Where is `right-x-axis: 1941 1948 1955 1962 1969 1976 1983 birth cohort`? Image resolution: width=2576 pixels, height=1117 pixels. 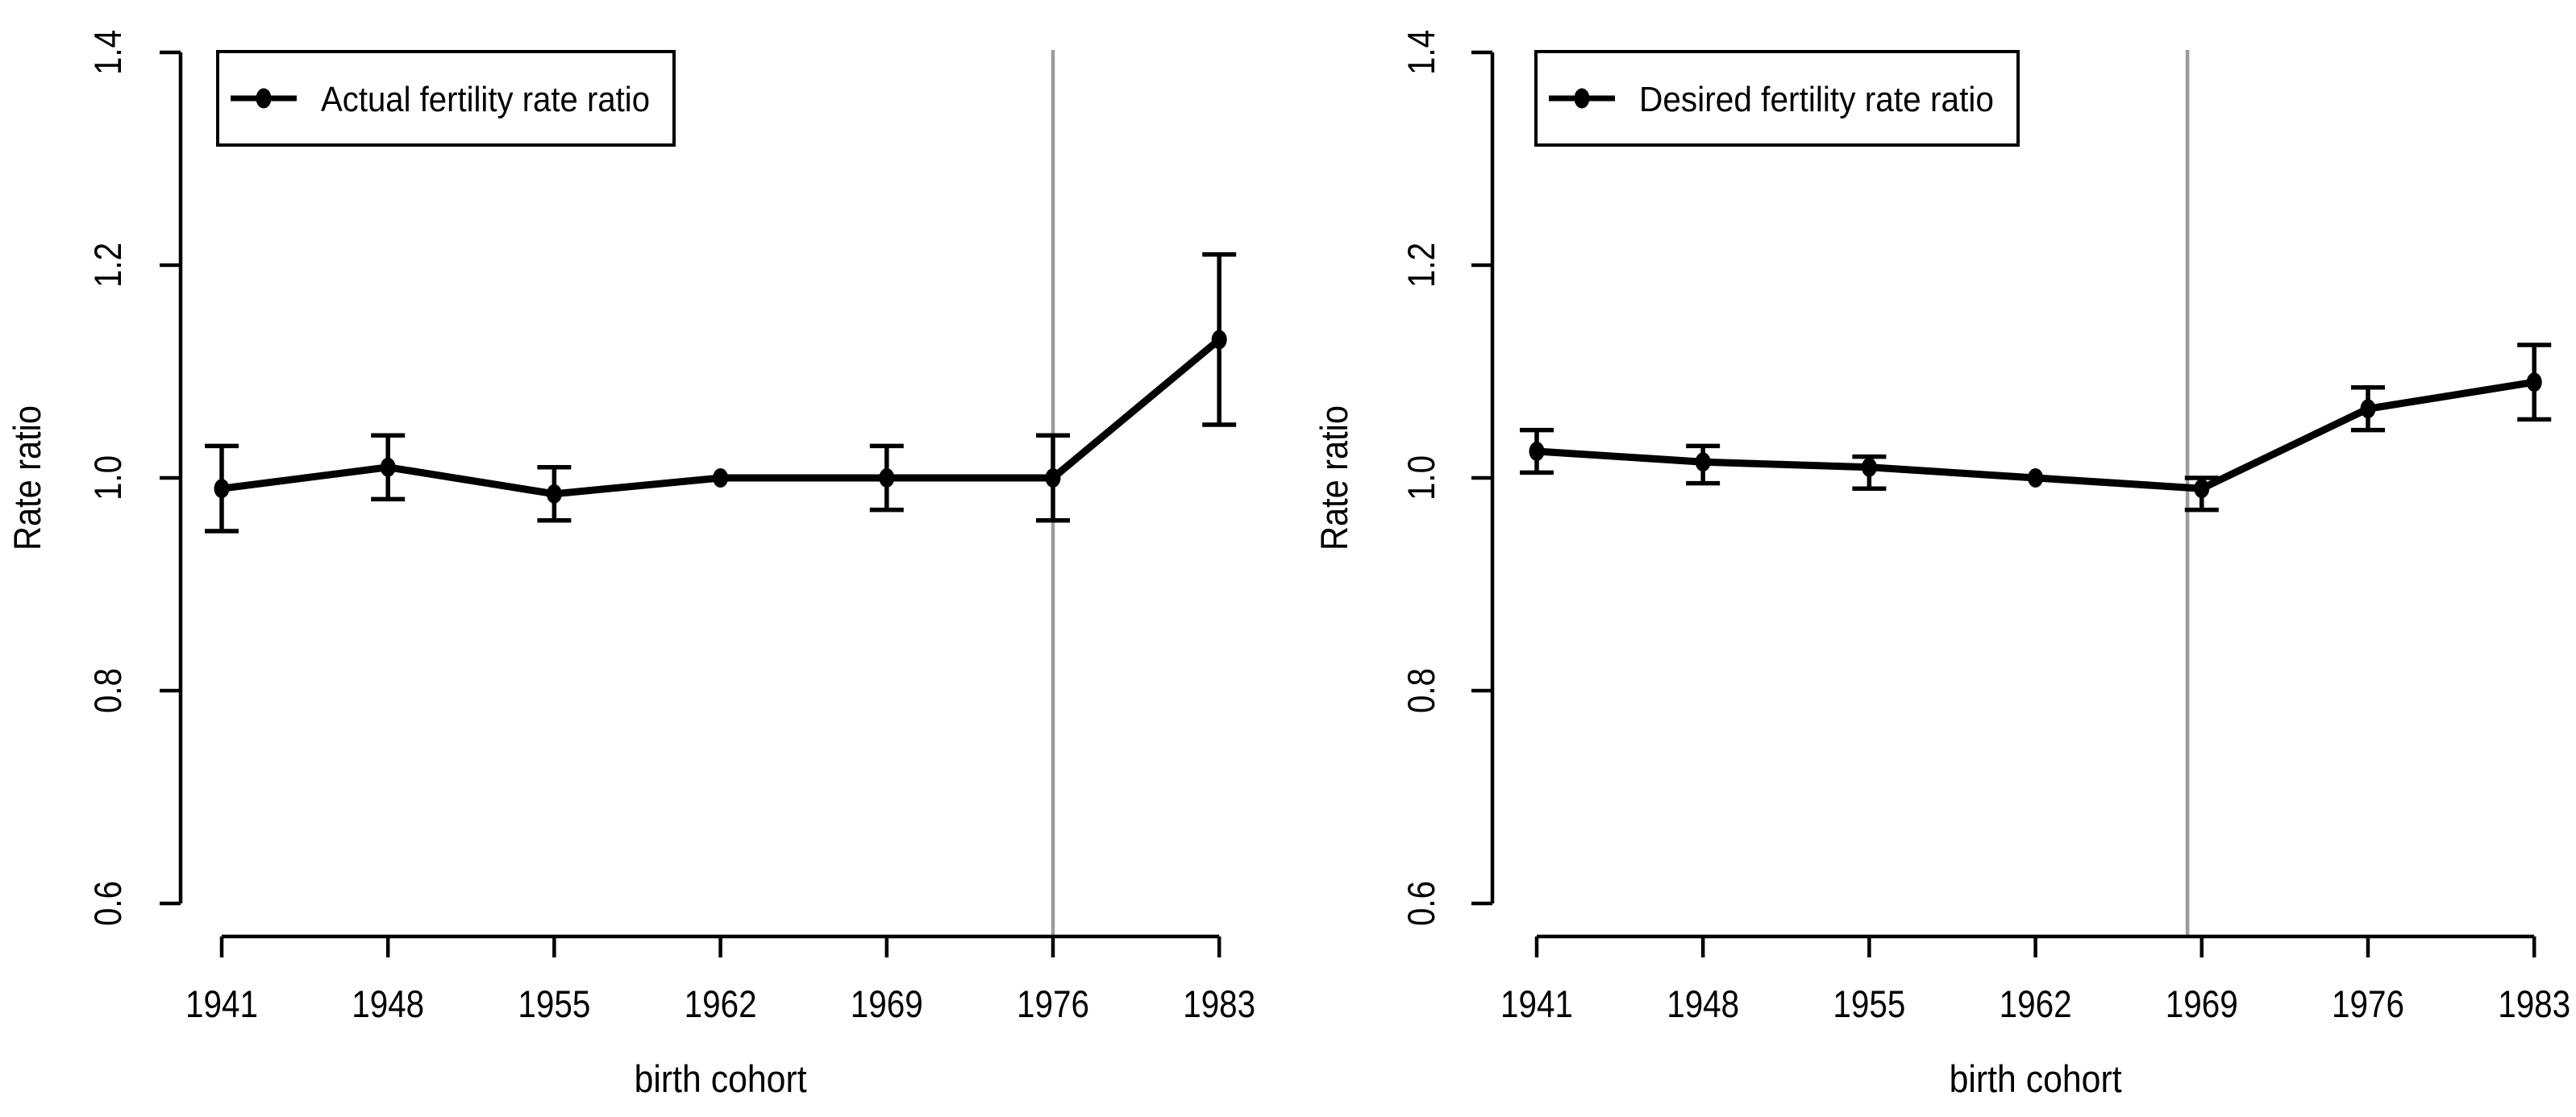 right-x-axis: 1941 1948 1955 1962 1969 1976 1983 birth cohort is located at coordinates (2035, 1017).